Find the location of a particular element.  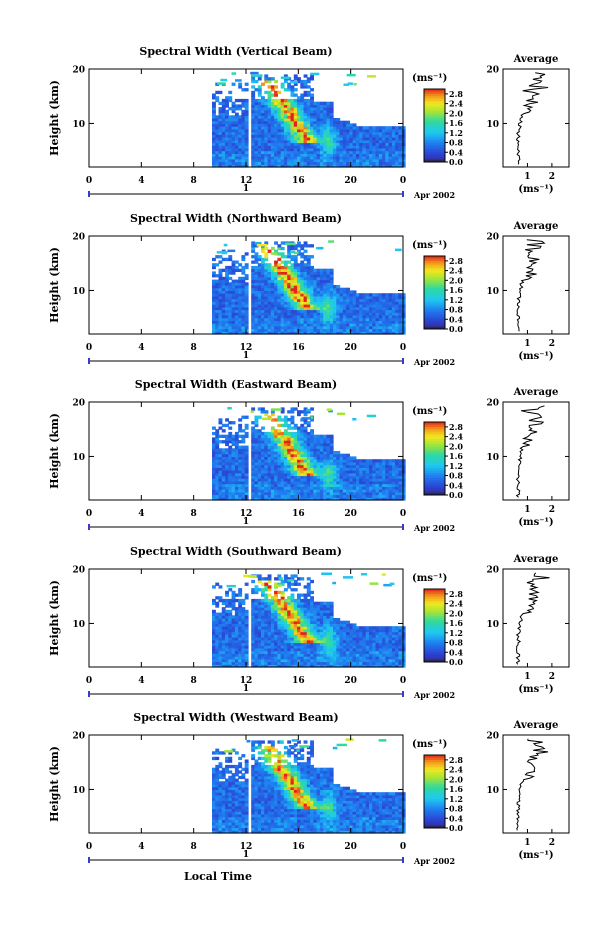

x-tick-label: 20 is located at coordinates (350, 181).